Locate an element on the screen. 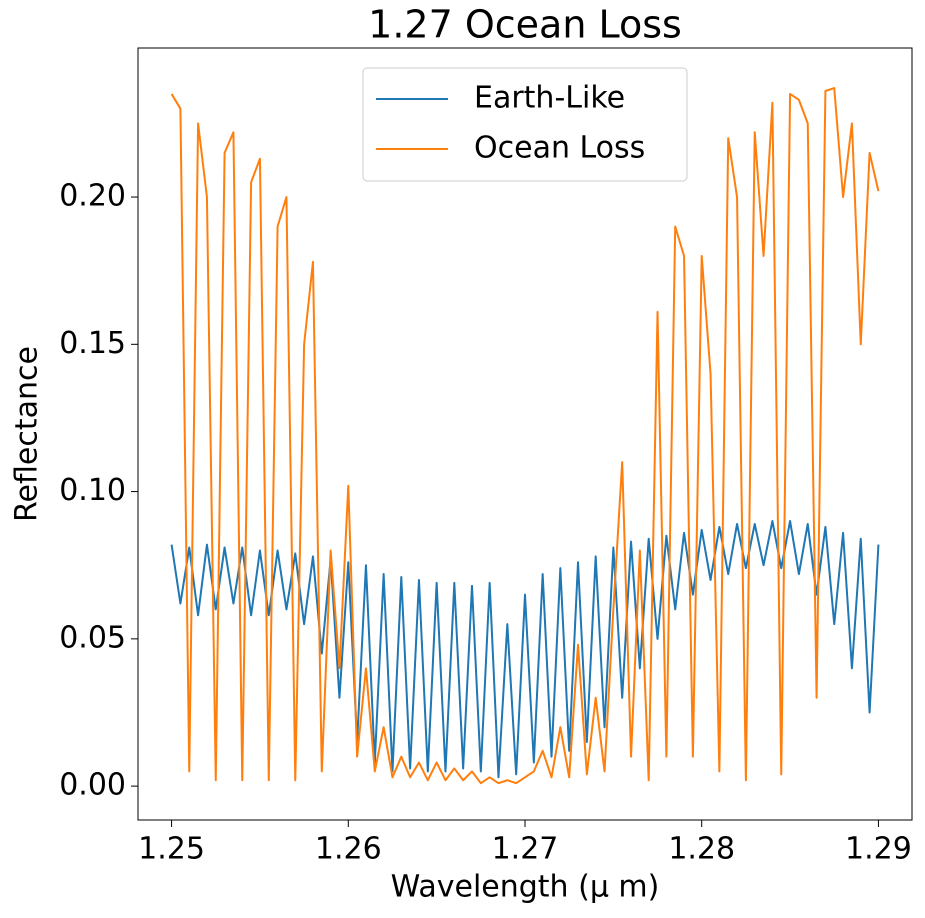 The height and width of the screenshot is (918, 925). x-tick-label: 1.27 is located at coordinates (525, 849).